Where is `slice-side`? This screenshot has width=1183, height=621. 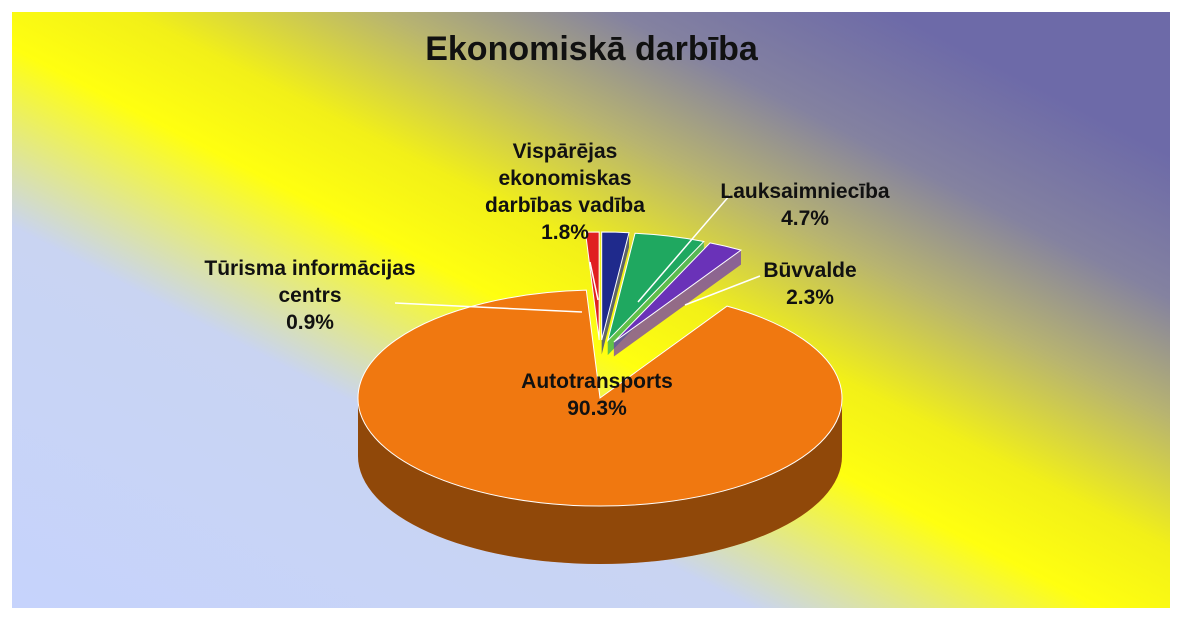
slice-side is located at coordinates (600, 481).